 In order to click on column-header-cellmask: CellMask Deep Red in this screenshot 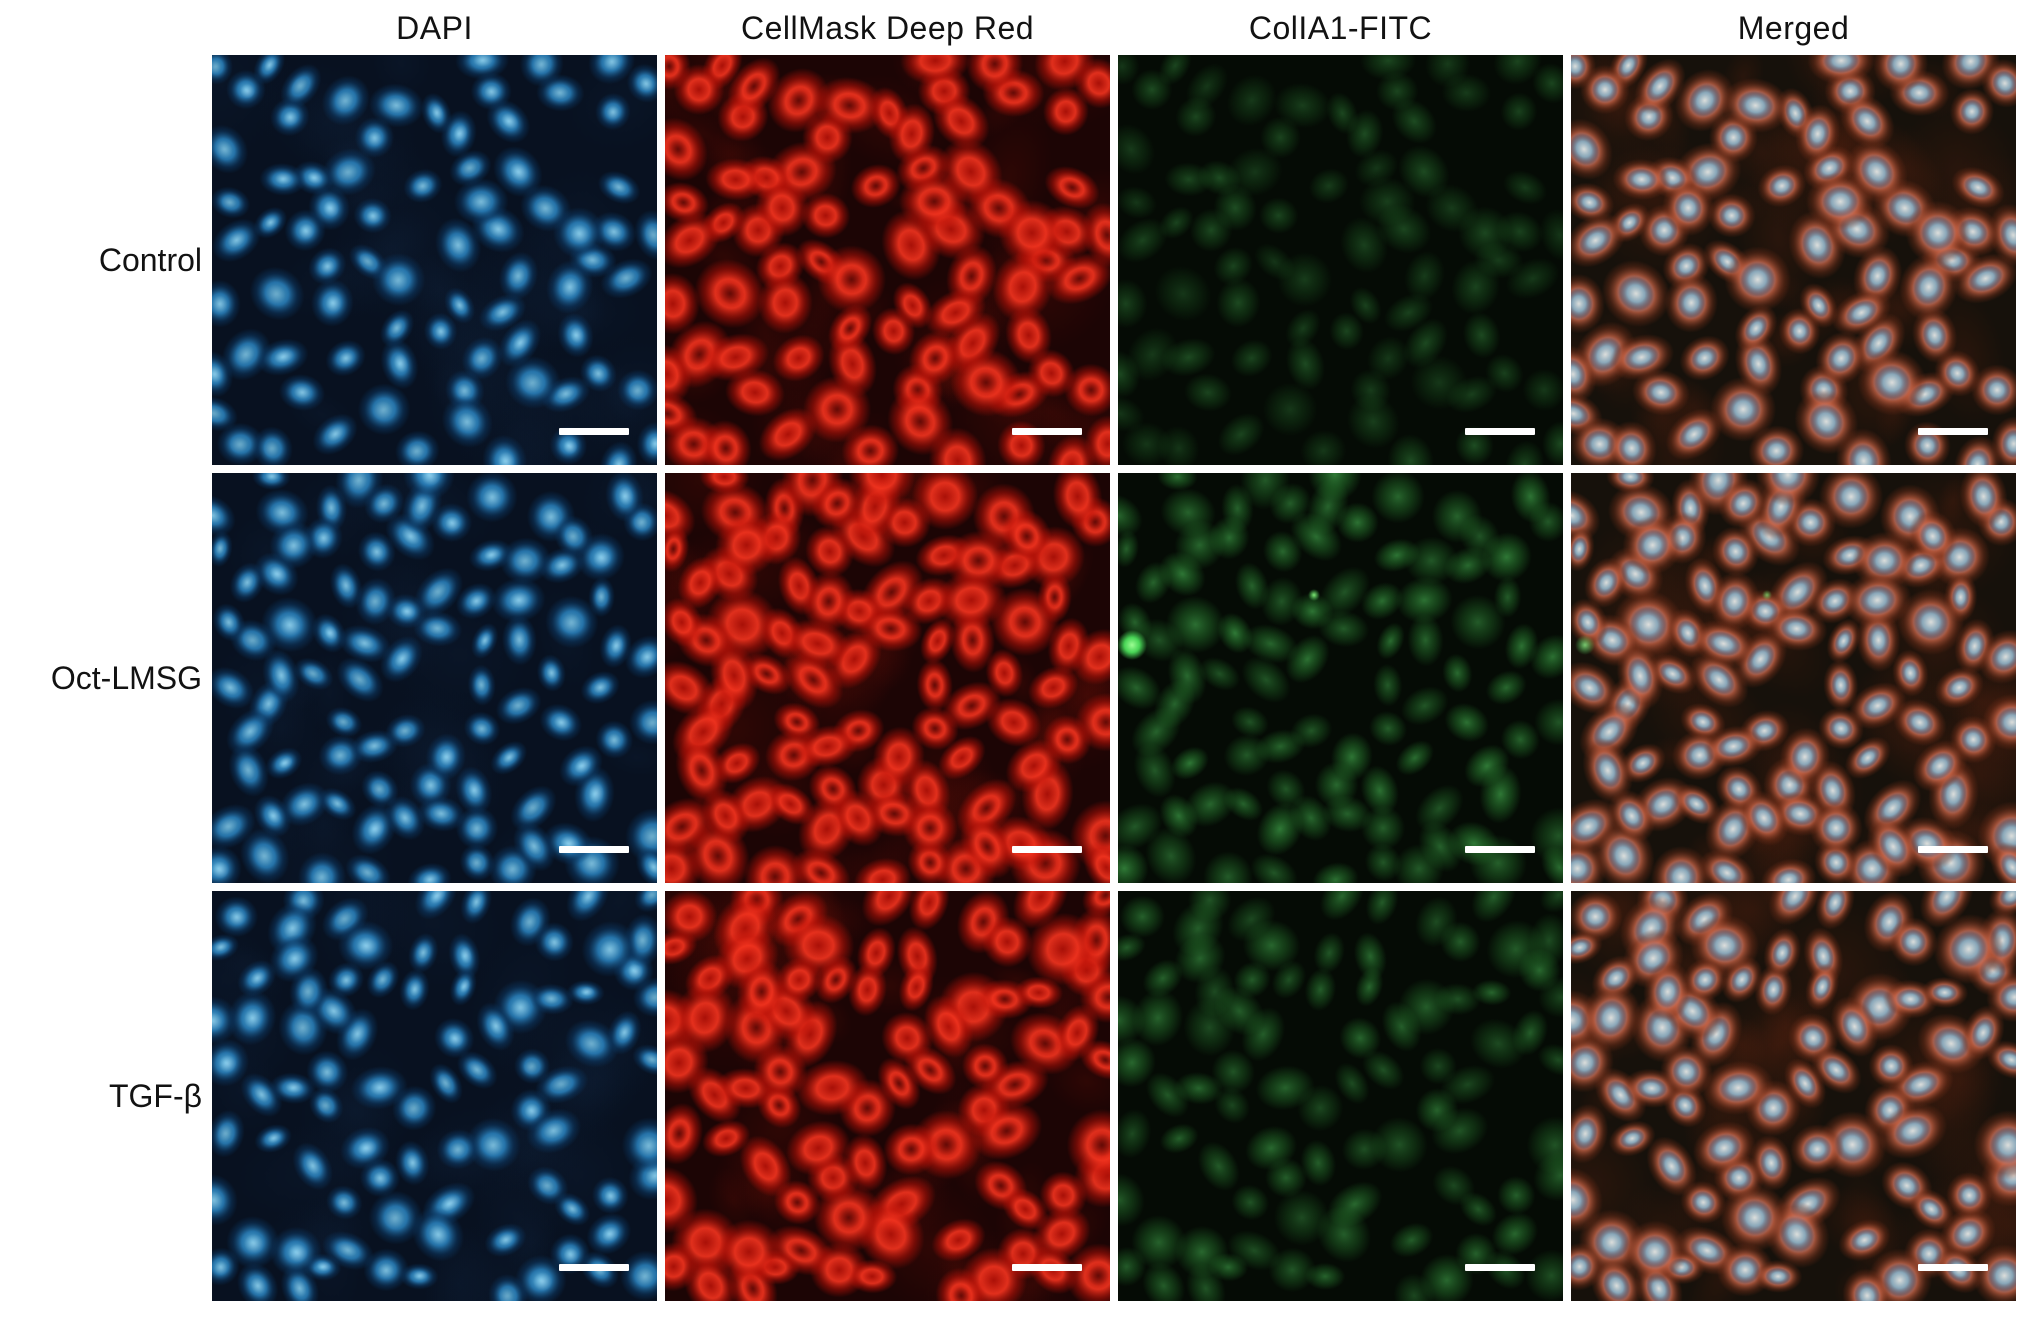, I will do `click(887, 28)`.